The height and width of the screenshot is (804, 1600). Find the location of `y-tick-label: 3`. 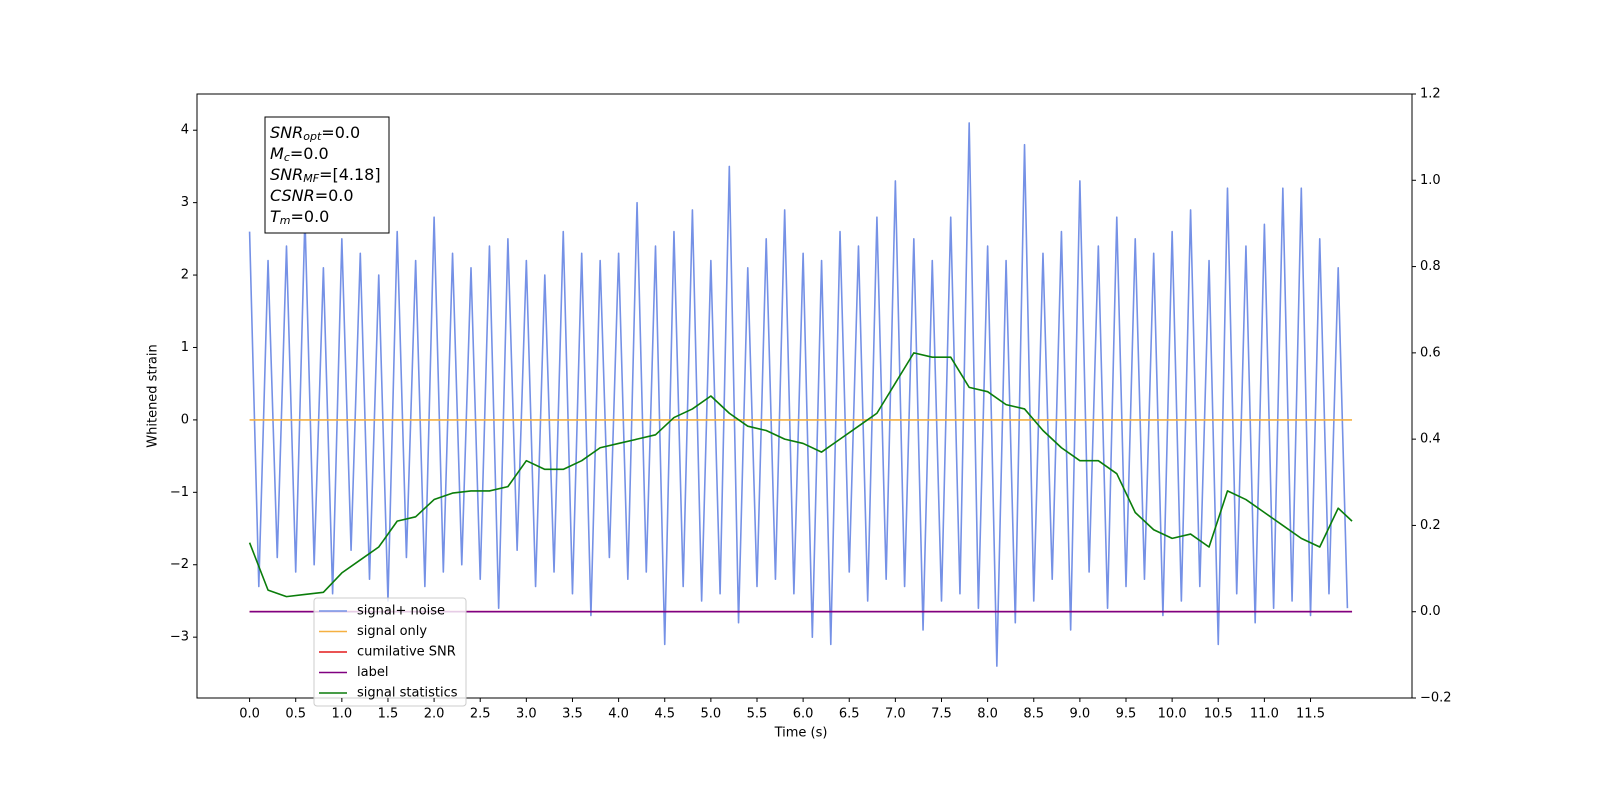

y-tick-label: 3 is located at coordinates (185, 202).